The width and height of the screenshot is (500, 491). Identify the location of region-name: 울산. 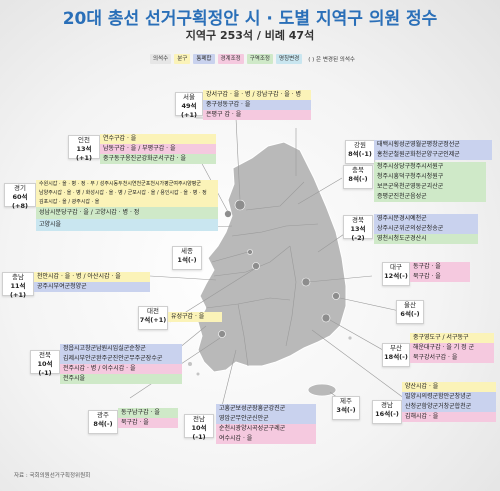
(410, 305).